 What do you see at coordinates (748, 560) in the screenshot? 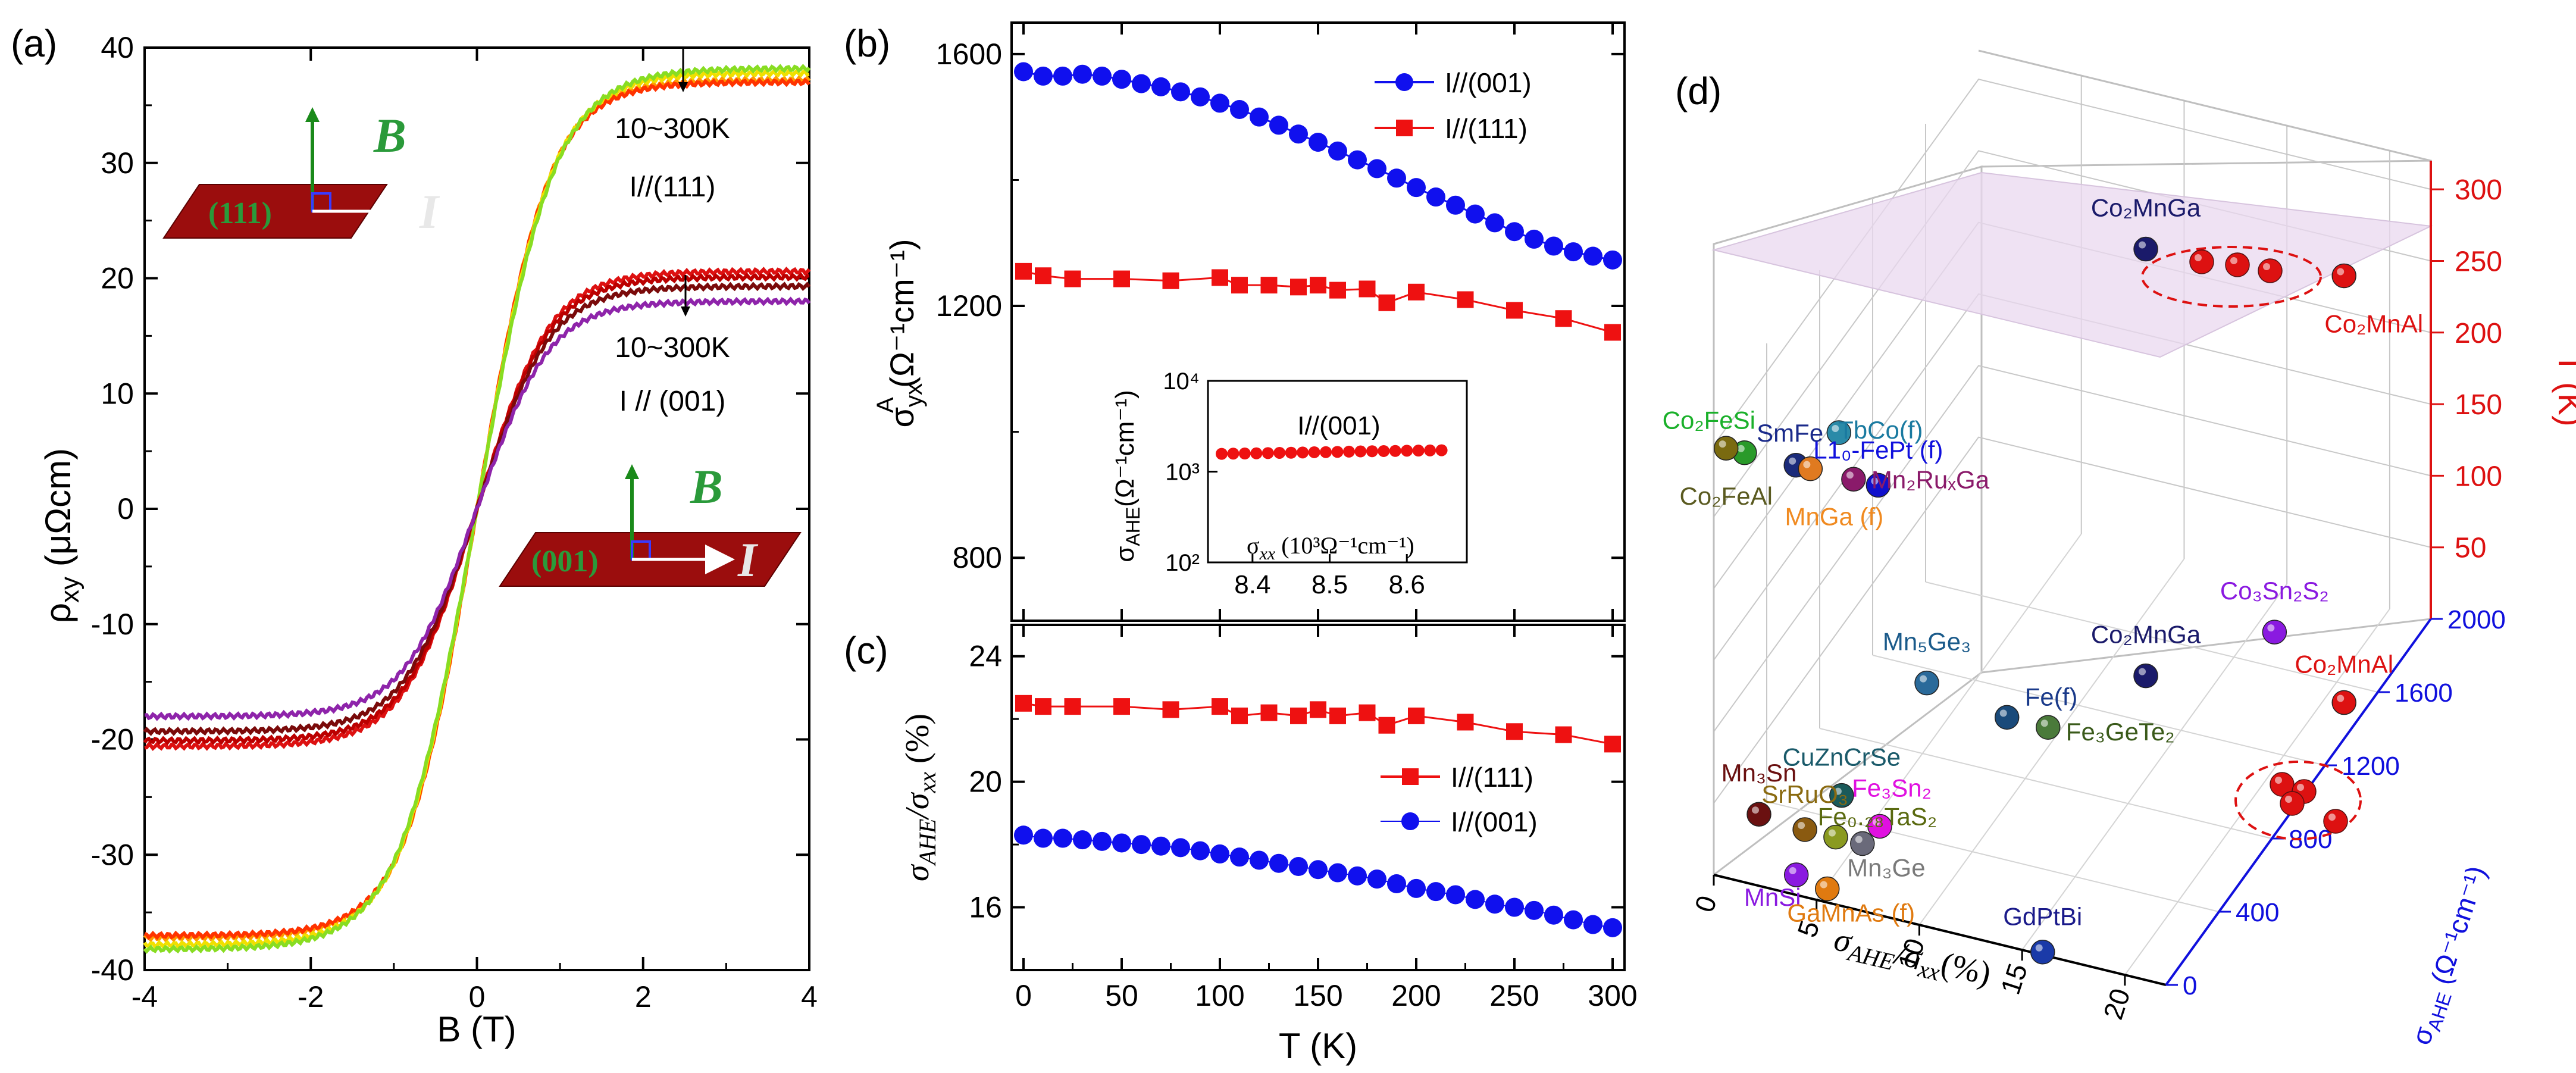
I see `current-symbol-001: I` at bounding box center [748, 560].